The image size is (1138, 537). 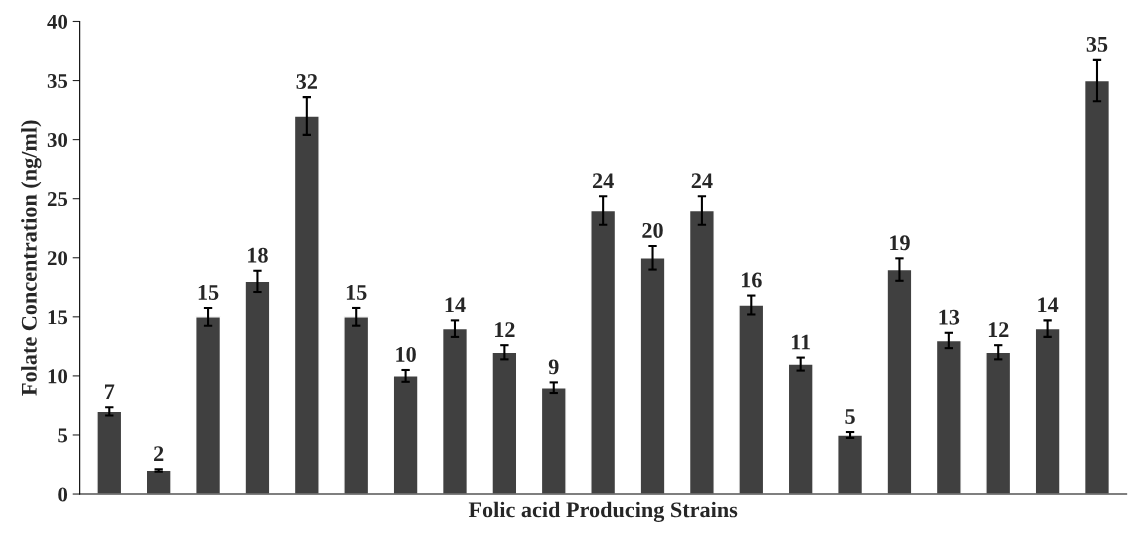 I want to click on y-tick-label: 0, so click(x=63, y=494).